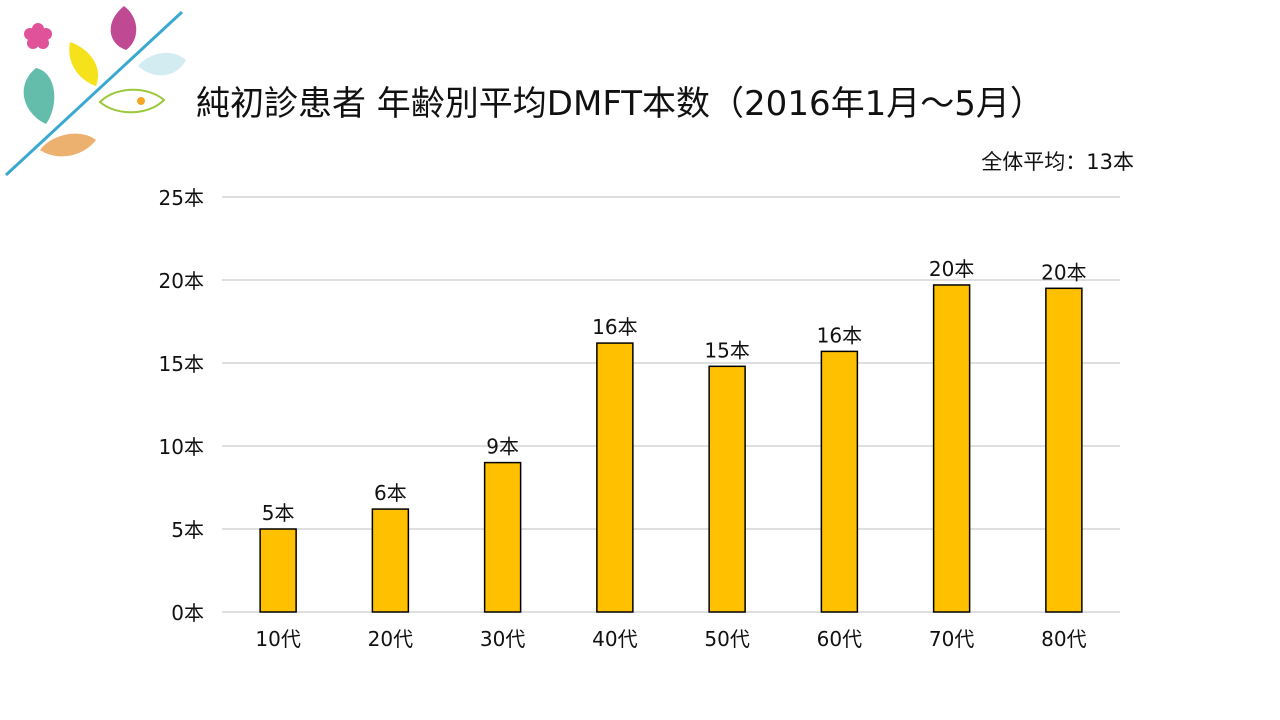 The width and height of the screenshot is (1280, 720). I want to click on overall-average-label: 全体平均：13本, so click(1057, 162).